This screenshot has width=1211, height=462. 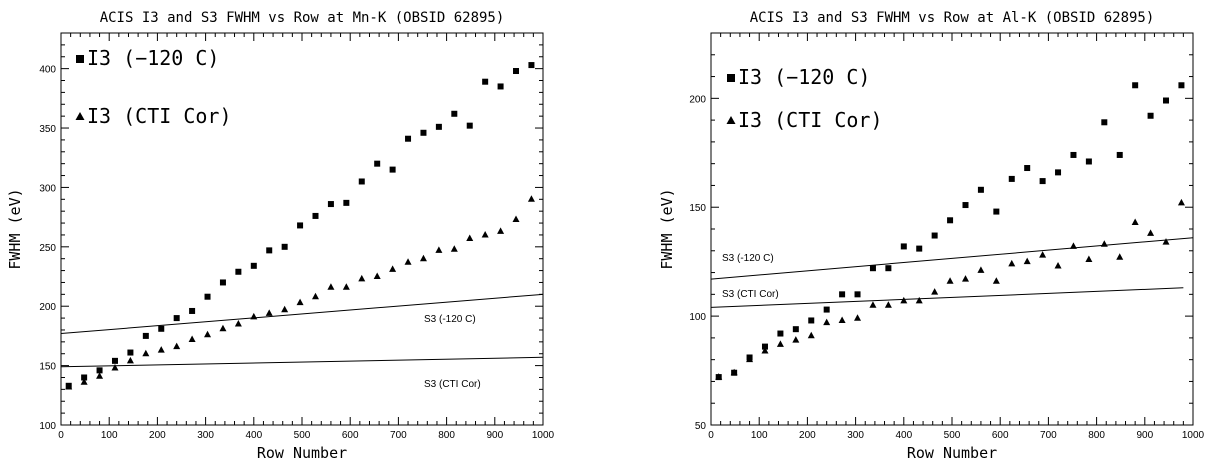 What do you see at coordinates (759, 435) in the screenshot?
I see `x-tick-label: 100` at bounding box center [759, 435].